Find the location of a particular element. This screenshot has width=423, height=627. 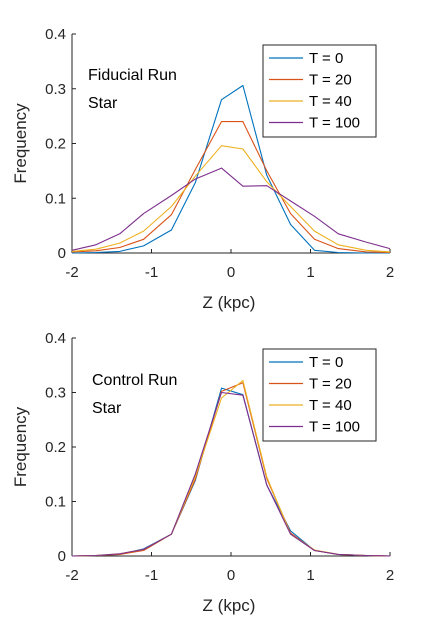

chart-annotation: Control Run is located at coordinates (134, 380).